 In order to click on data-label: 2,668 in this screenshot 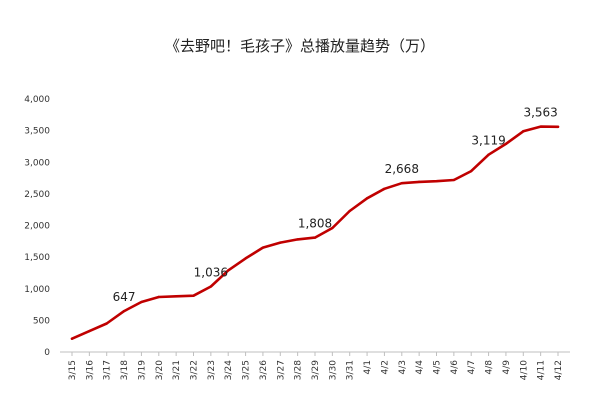, I will do `click(402, 169)`.